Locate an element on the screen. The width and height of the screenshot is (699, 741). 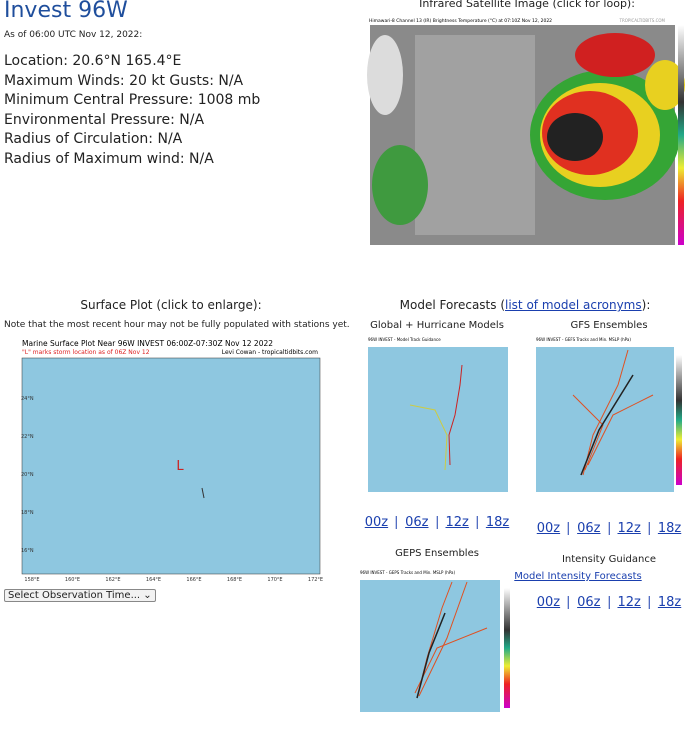
lon-label: 172°E is located at coordinates (315, 580).